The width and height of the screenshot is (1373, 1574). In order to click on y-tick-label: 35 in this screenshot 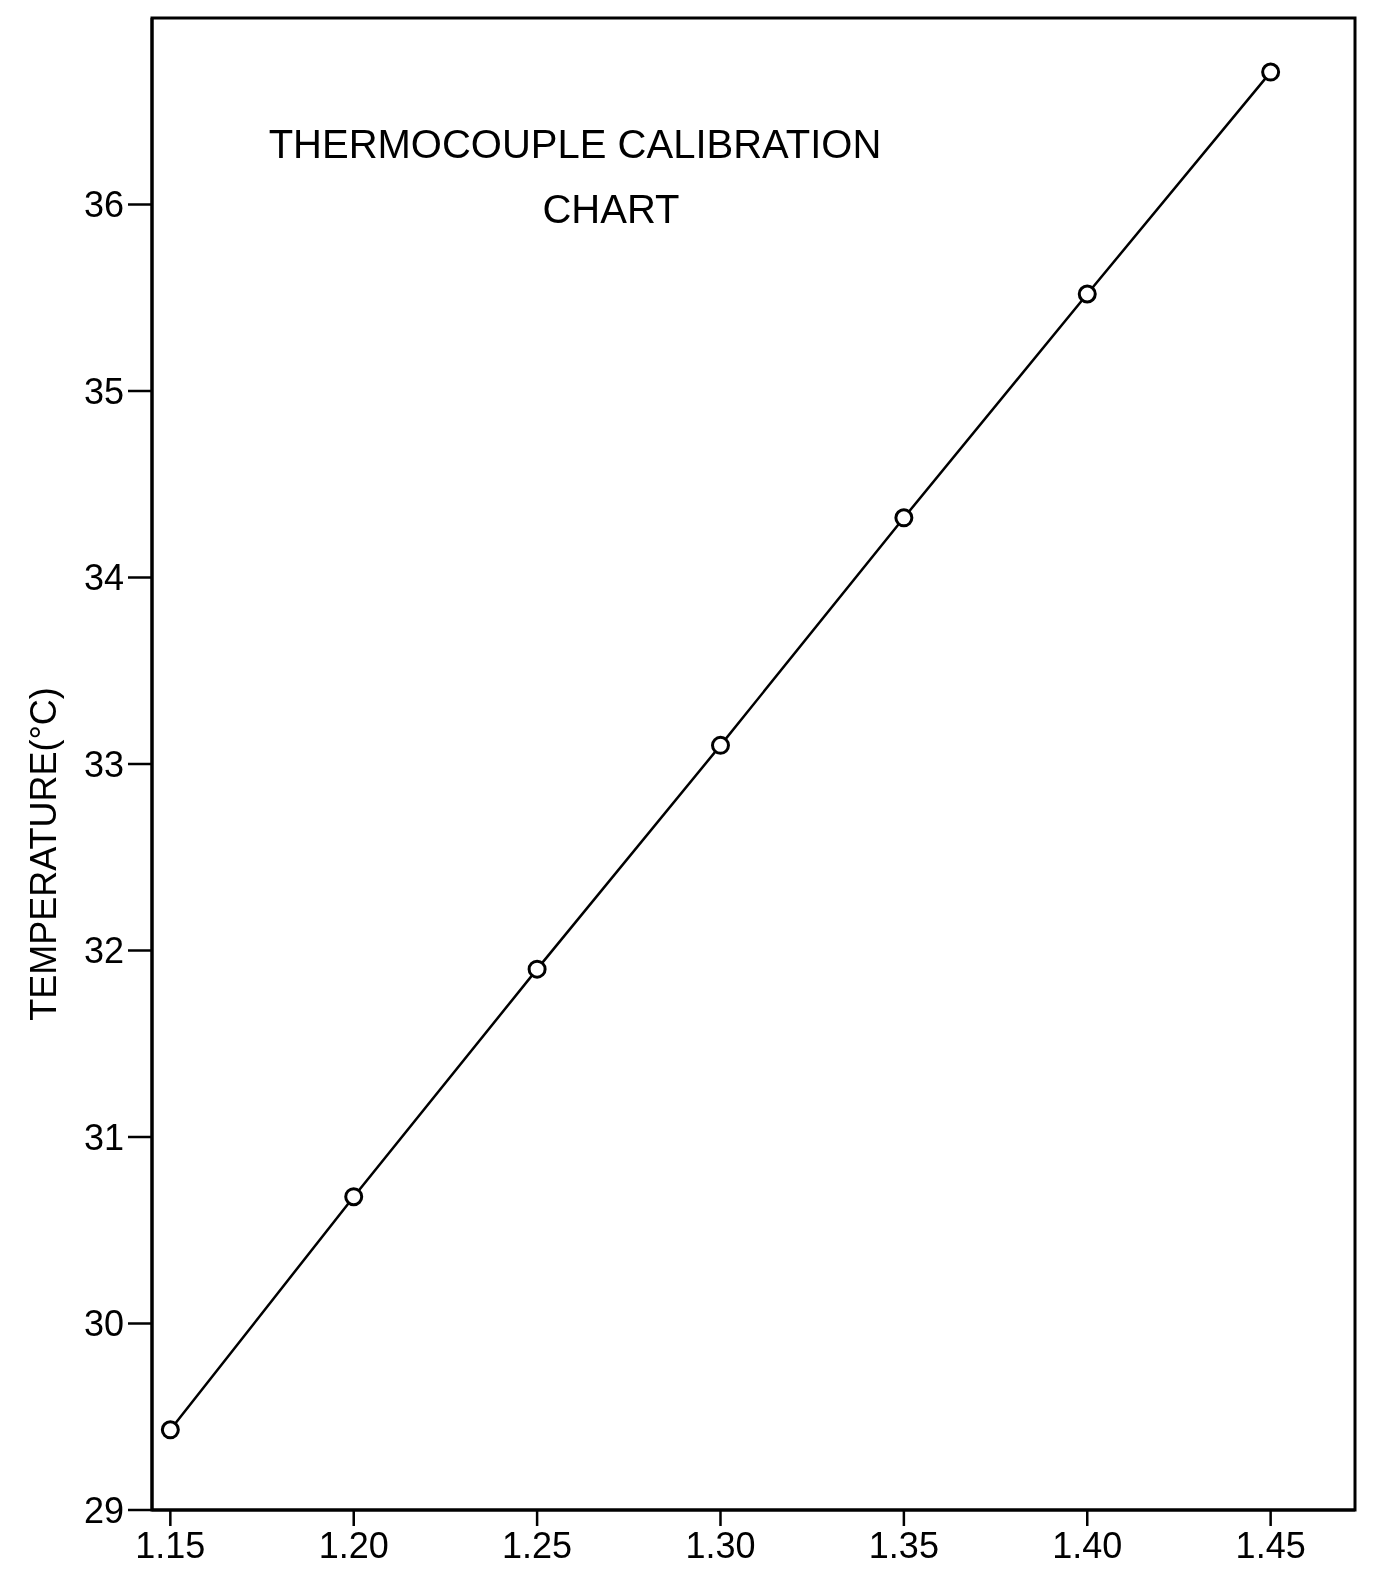, I will do `click(103, 391)`.